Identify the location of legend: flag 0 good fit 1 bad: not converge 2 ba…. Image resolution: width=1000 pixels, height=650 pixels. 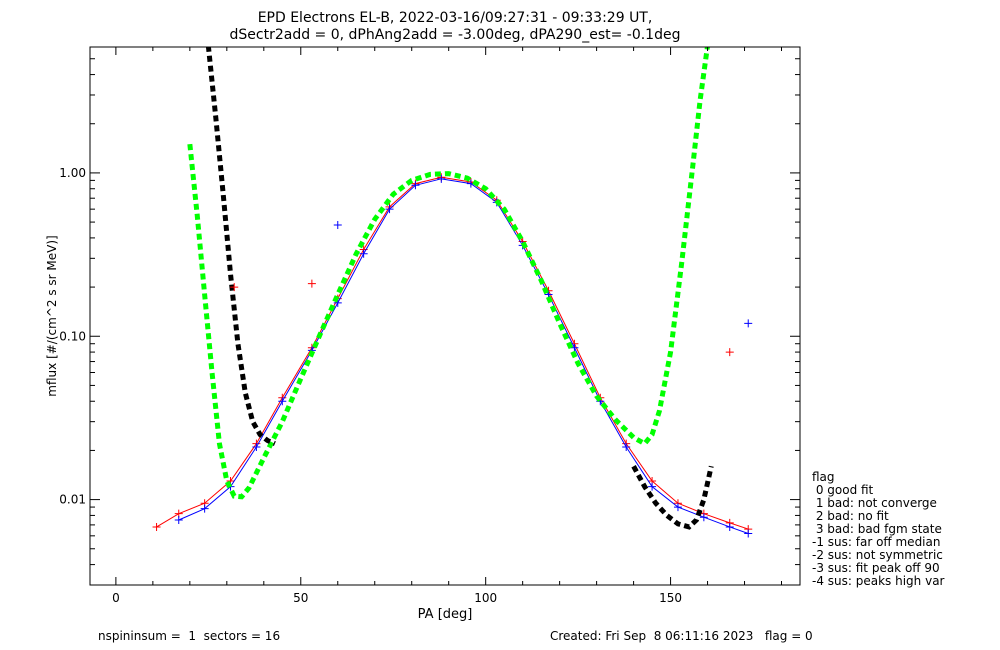
(878, 529).